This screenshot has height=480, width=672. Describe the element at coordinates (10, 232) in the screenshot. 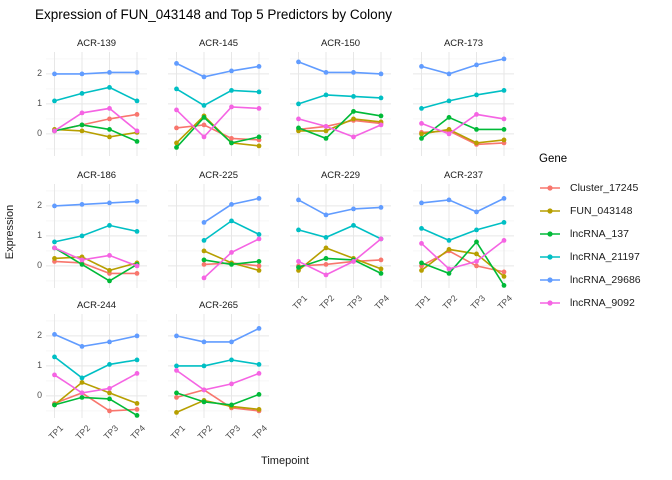

I see `y-axis-title: Expression` at that location.